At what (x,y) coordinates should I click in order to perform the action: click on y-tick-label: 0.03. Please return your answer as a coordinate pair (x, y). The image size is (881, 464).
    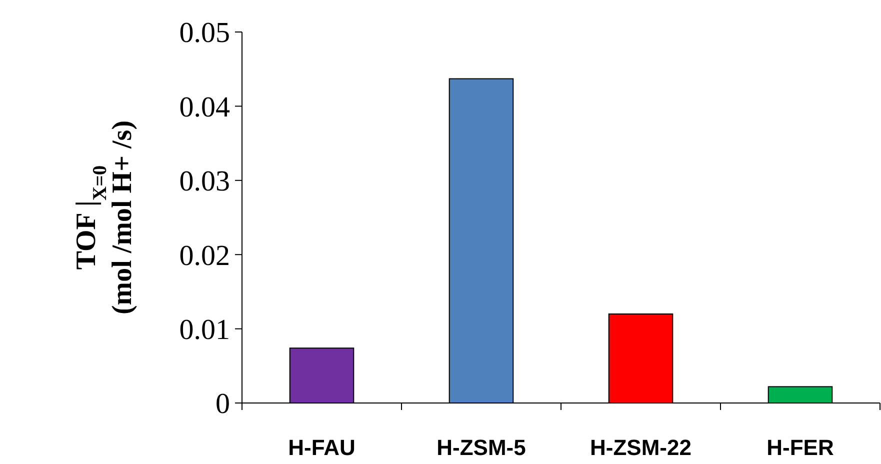
    Looking at the image, I should click on (204, 182).